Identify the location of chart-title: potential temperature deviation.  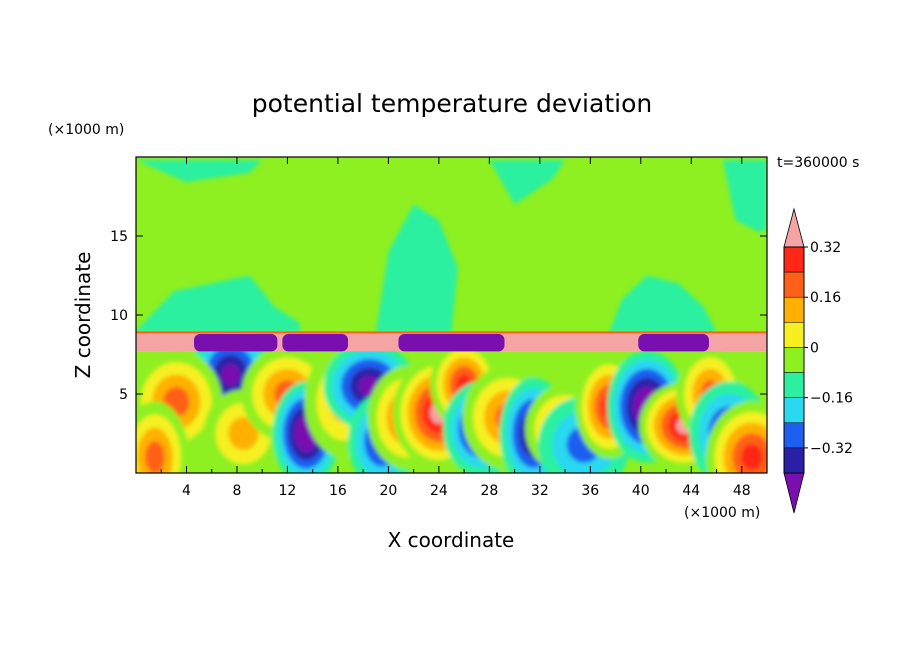
(452, 103).